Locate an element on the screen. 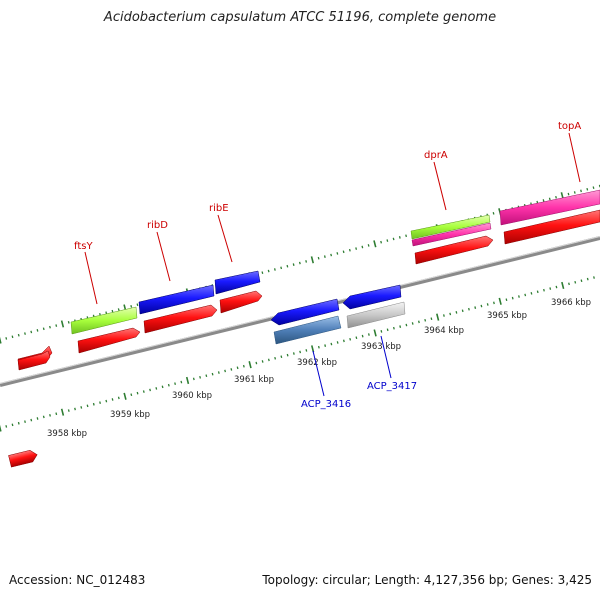 The height and width of the screenshot is (600, 600). axis-label: 3960 kbp is located at coordinates (192, 396).